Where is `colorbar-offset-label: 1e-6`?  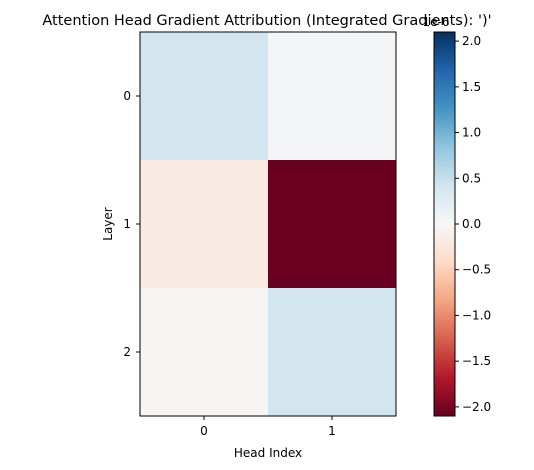 colorbar-offset-label: 1e-6 is located at coordinates (436, 22).